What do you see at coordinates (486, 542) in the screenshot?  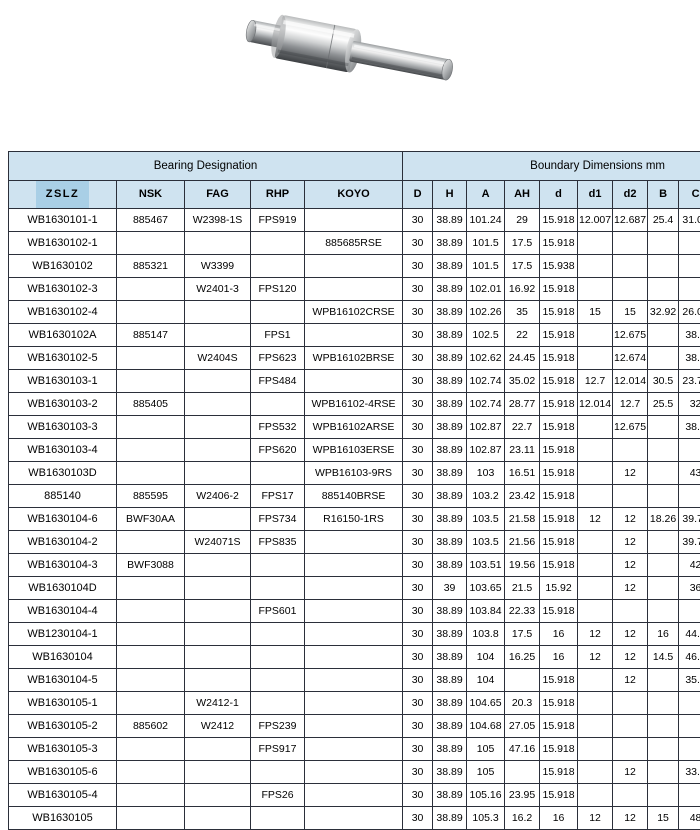 I see `table-cell: 103.5` at bounding box center [486, 542].